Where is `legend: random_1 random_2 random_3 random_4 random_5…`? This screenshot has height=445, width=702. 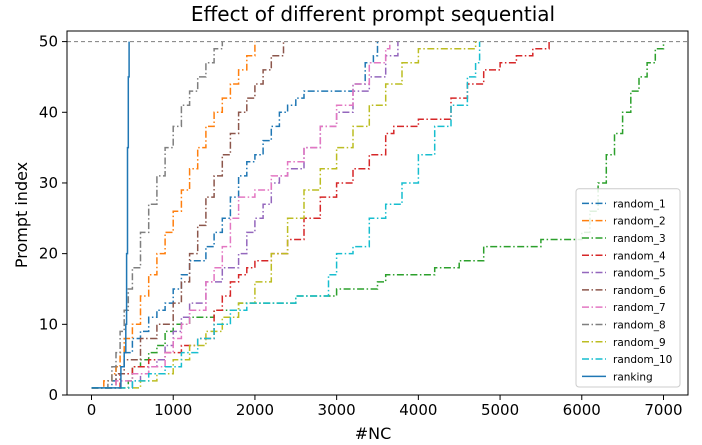 legend: random_1 random_2 random_3 random_4 random_5… is located at coordinates (628, 288).